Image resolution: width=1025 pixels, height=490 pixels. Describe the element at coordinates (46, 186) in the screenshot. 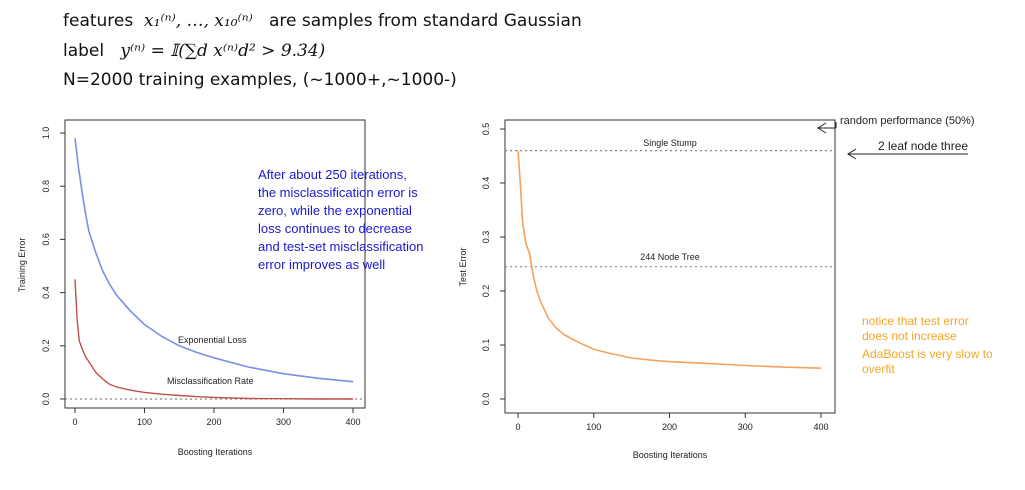

I see `y-tick-label: 0.8` at that location.